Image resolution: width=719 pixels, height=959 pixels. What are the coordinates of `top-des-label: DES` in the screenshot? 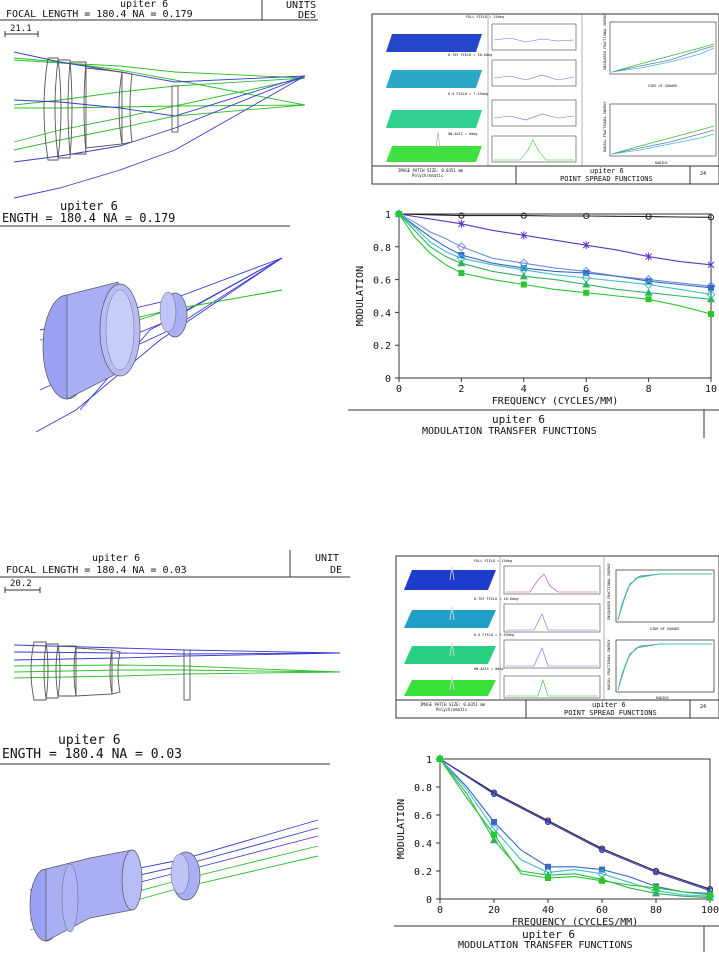 It's located at (307, 15).